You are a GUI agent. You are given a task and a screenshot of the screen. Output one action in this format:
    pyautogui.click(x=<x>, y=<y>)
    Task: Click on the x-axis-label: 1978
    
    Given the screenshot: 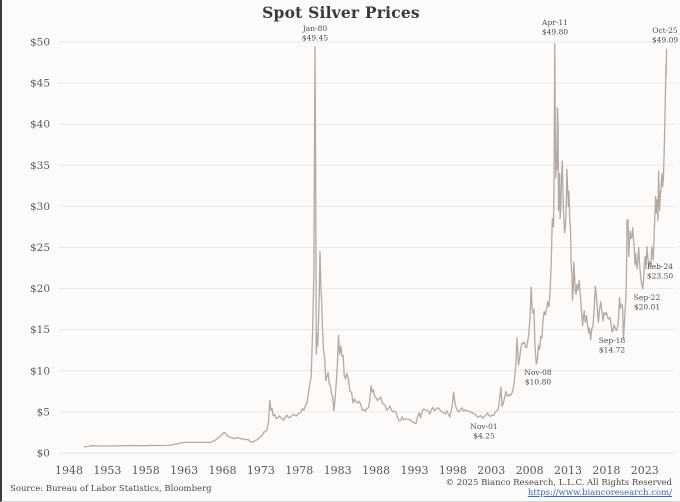 What is the action you would take?
    pyautogui.click(x=299, y=470)
    